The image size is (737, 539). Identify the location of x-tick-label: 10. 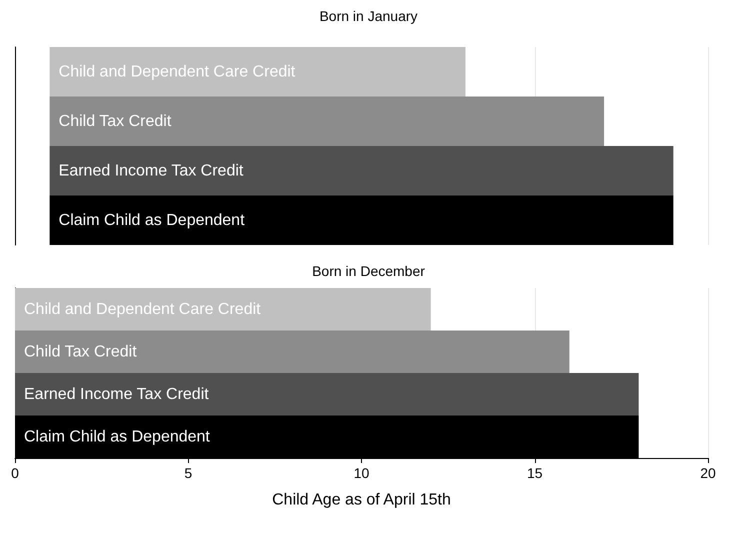
(362, 473).